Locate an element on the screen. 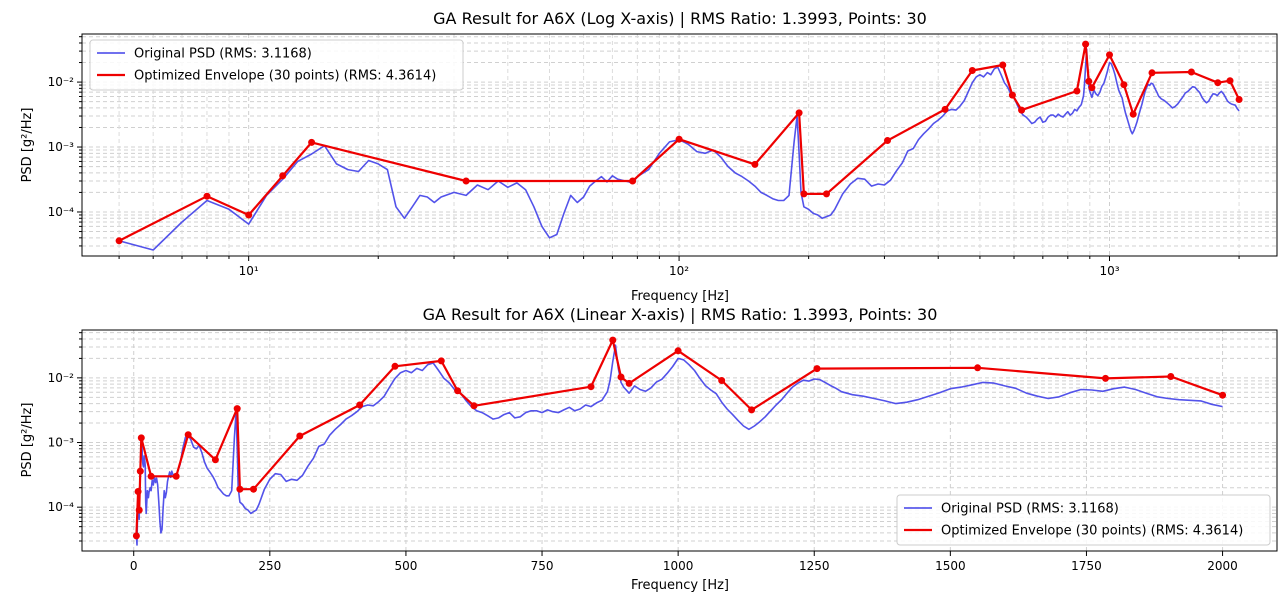 The image size is (1280, 600). x-tick-label: 1500 is located at coordinates (950, 566).